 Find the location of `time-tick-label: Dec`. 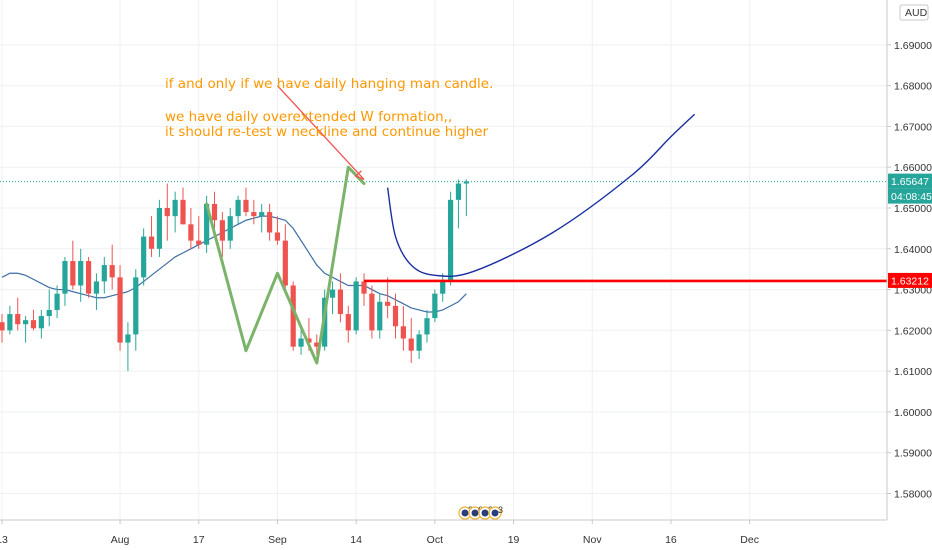

time-tick-label: Dec is located at coordinates (749, 540).